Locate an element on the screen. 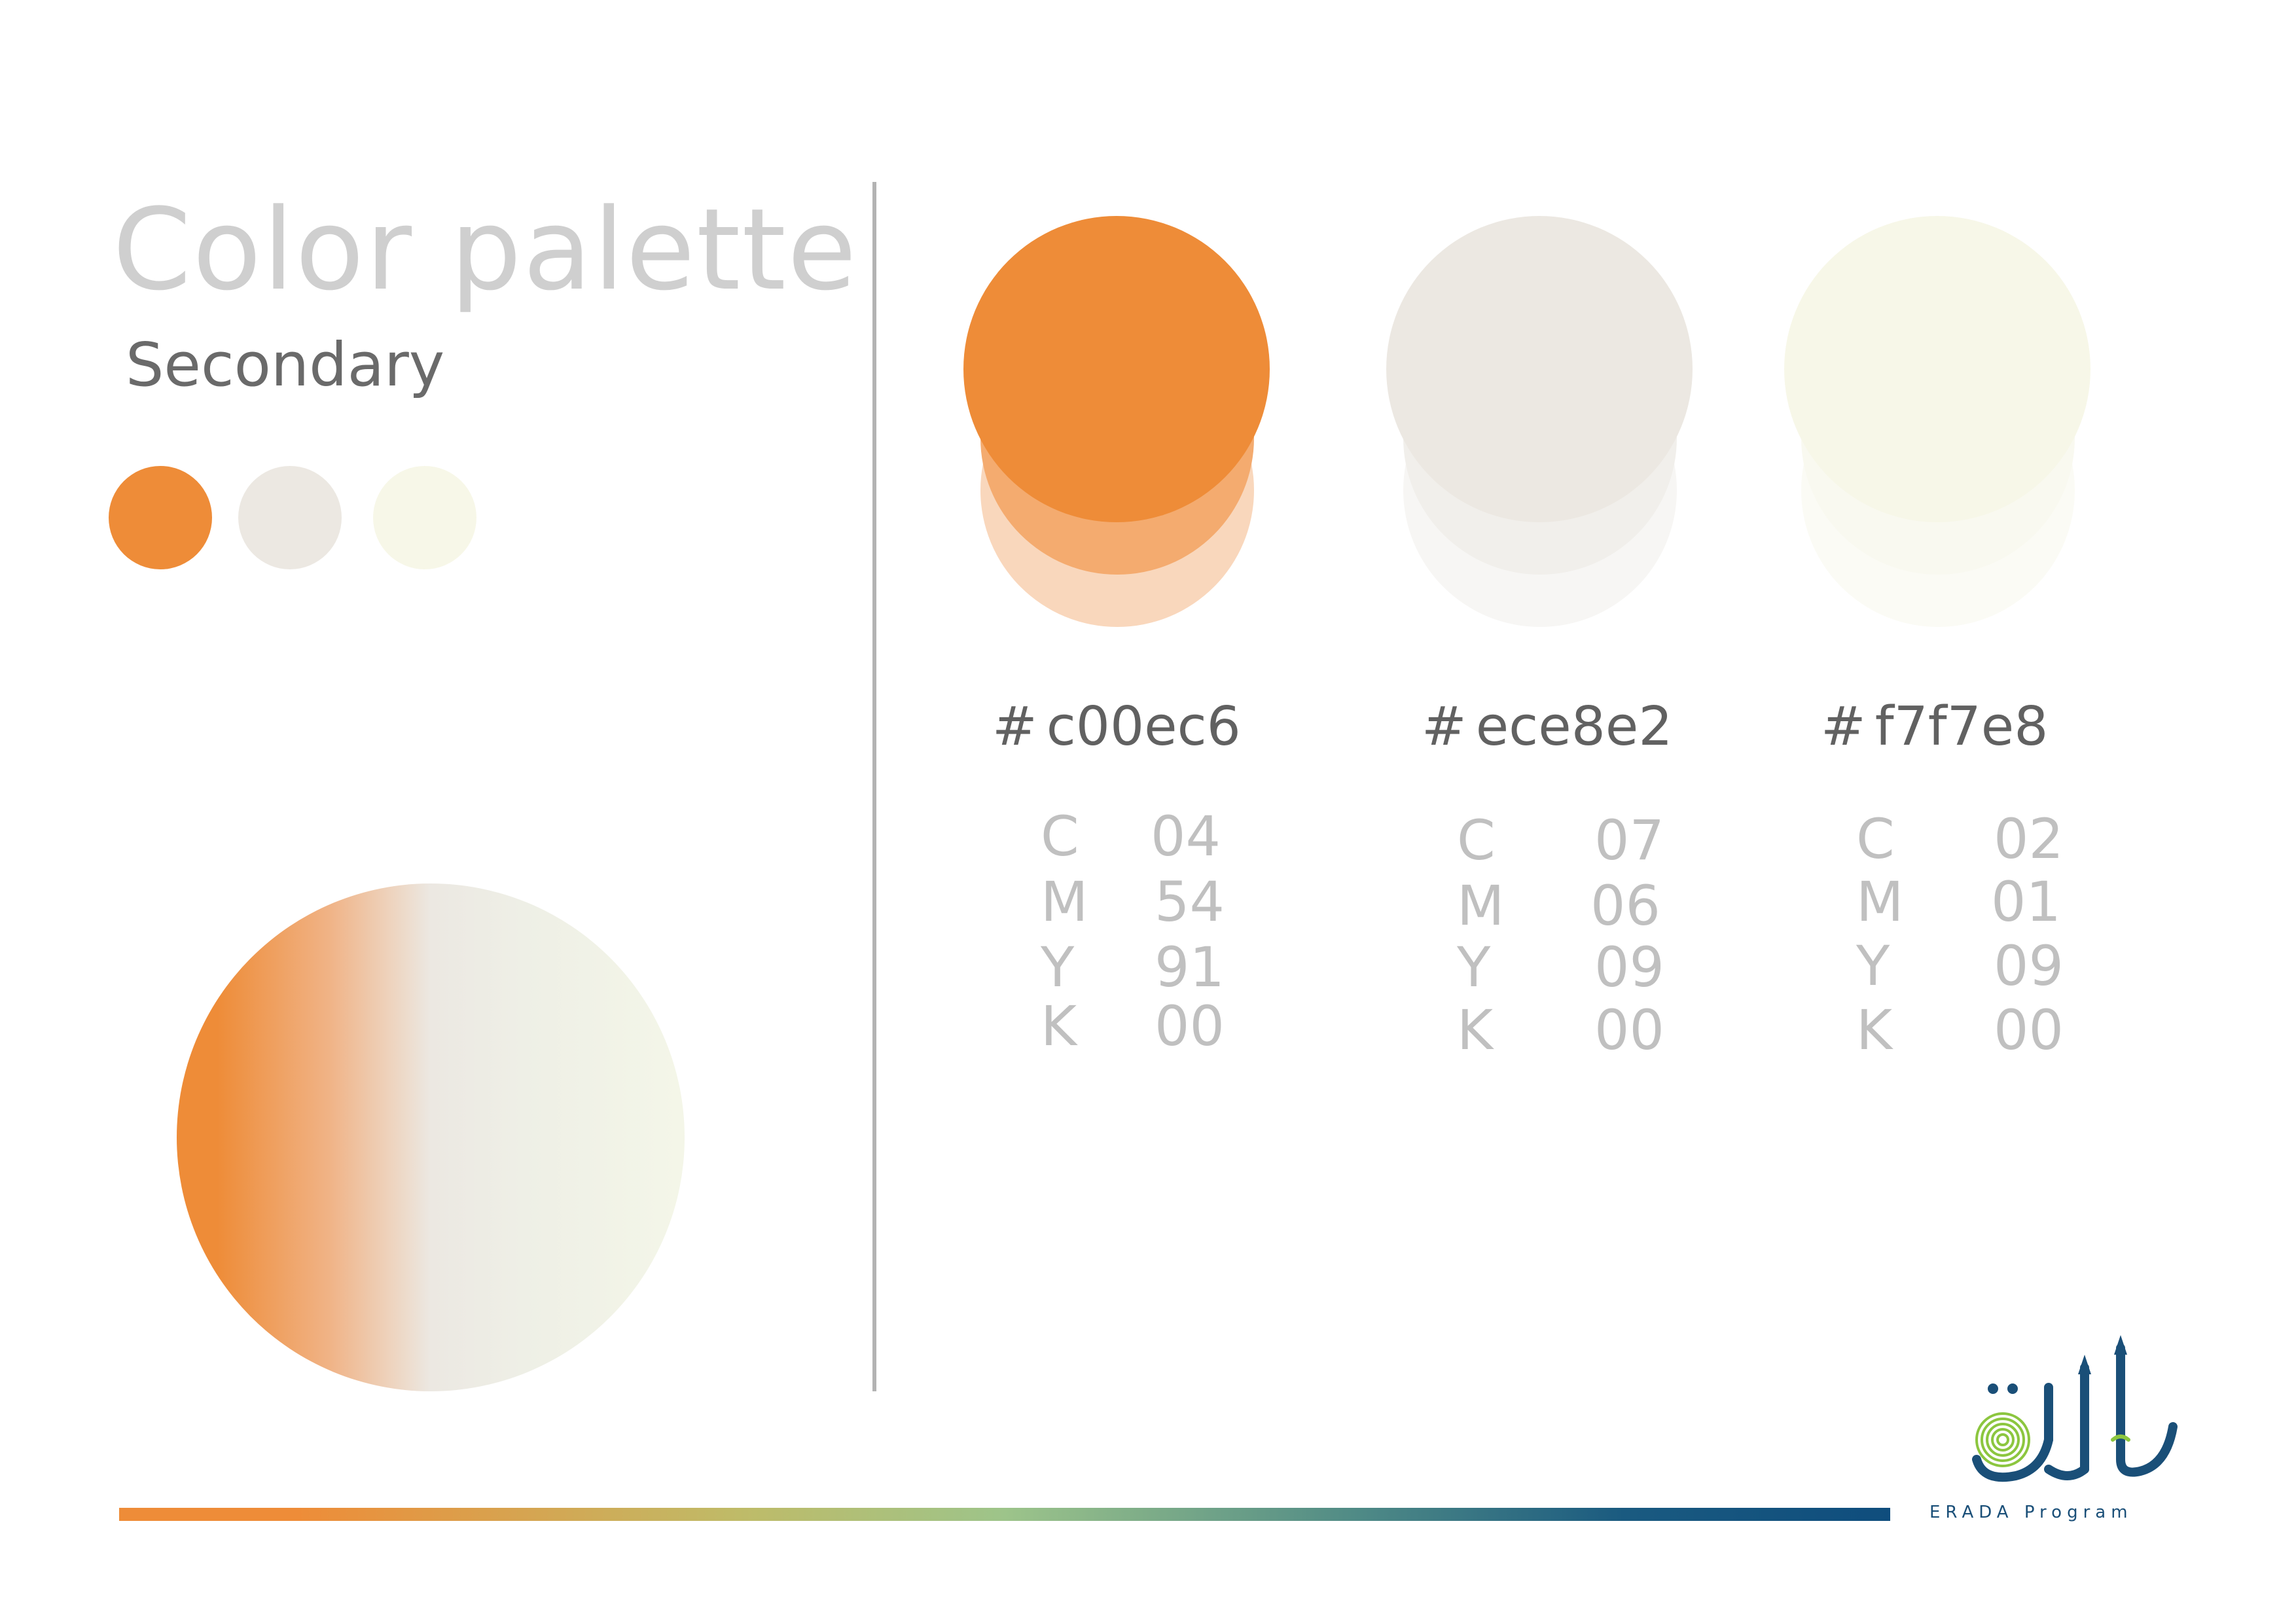  small-swatch-light-gray is located at coordinates (290, 518).